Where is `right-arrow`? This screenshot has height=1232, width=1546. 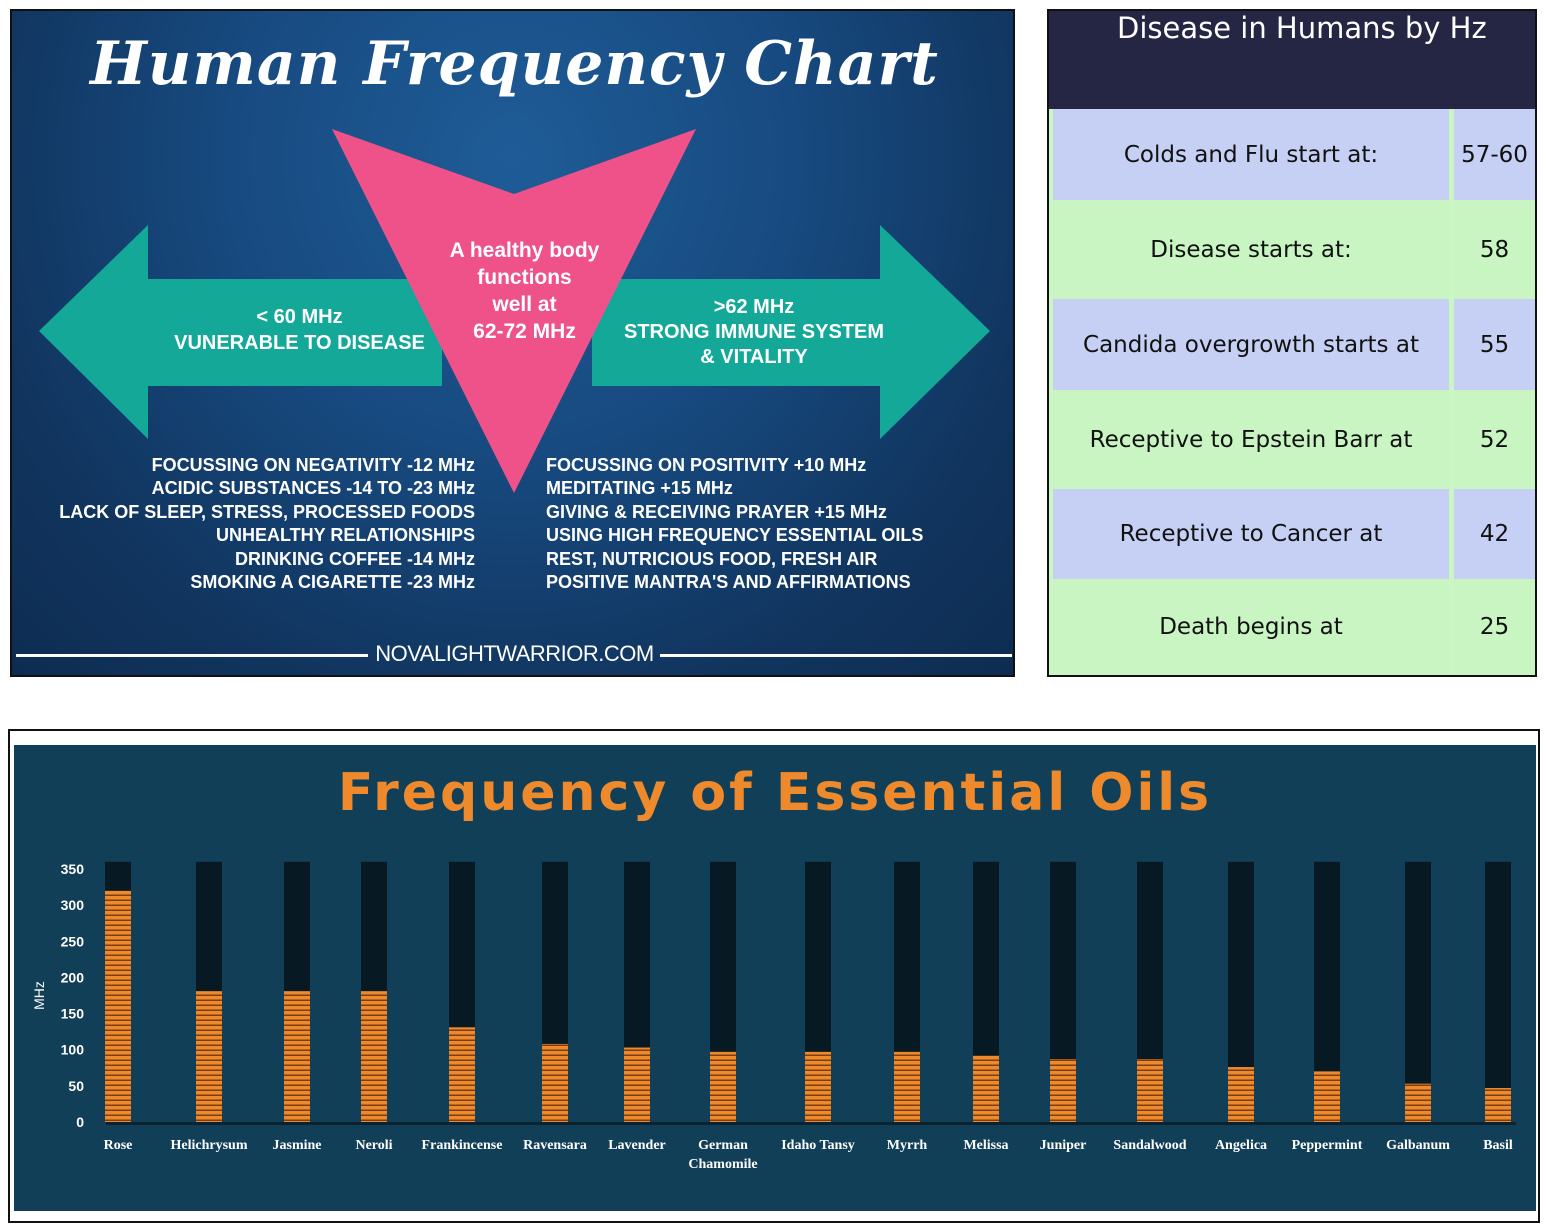
right-arrow is located at coordinates (791, 332).